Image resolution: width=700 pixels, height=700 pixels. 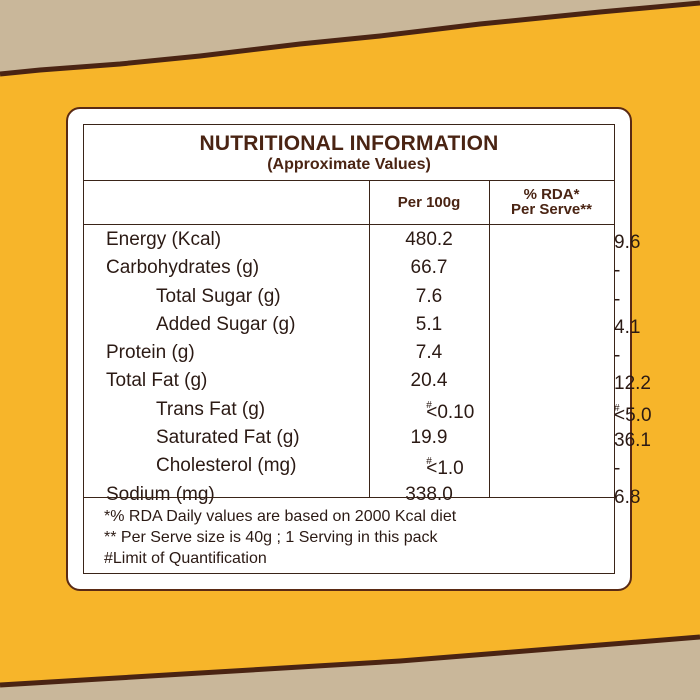 What do you see at coordinates (627, 497) in the screenshot?
I see `rda-value-text: 6.8` at bounding box center [627, 497].